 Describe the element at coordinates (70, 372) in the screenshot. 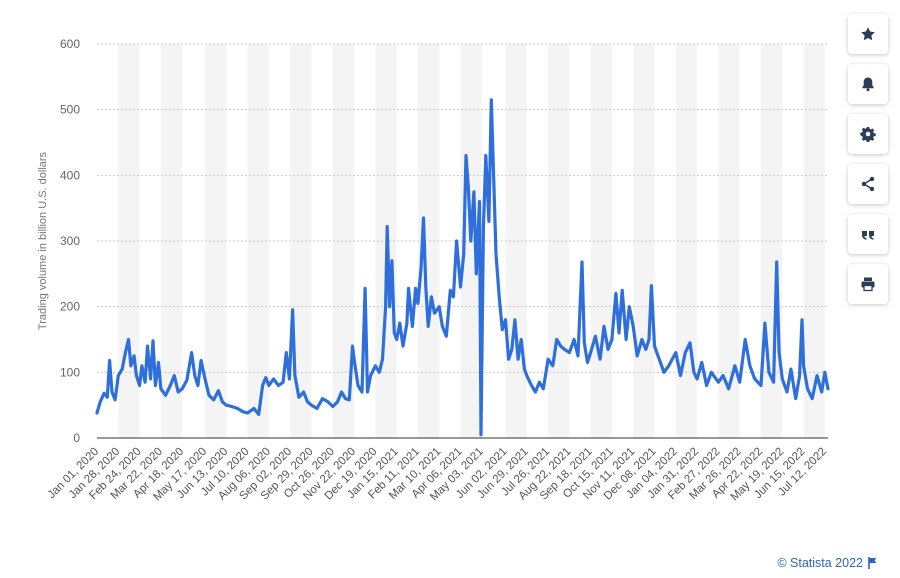

I see `y-tick-label: 100` at that location.